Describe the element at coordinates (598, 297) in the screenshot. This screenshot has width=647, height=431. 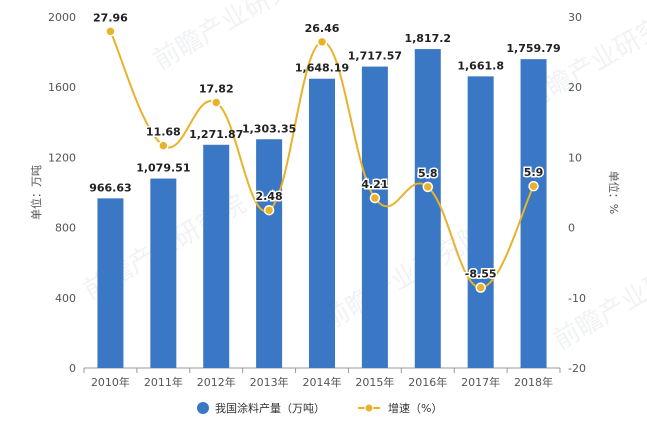
I see `watermark-text: 前瞻产业研究院` at that location.